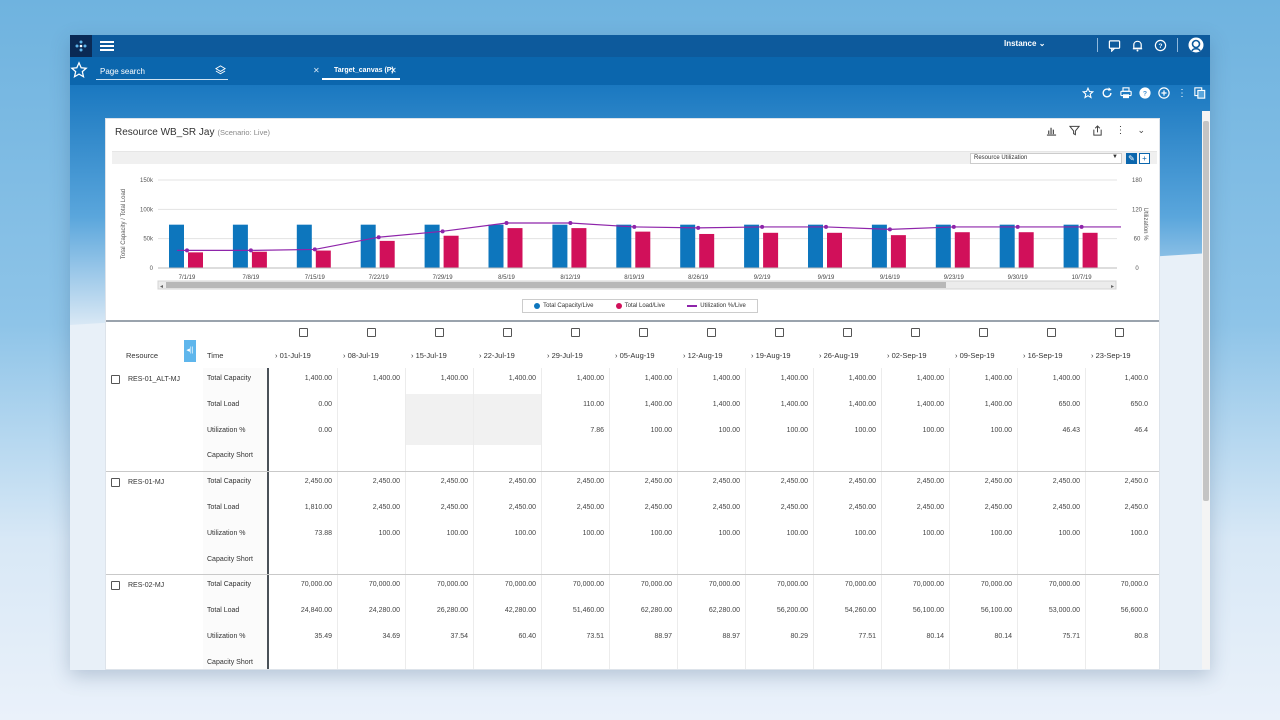 This screenshot has width=1280, height=720. What do you see at coordinates (190, 351) in the screenshot?
I see `column-splitter: ◂||` at bounding box center [190, 351].